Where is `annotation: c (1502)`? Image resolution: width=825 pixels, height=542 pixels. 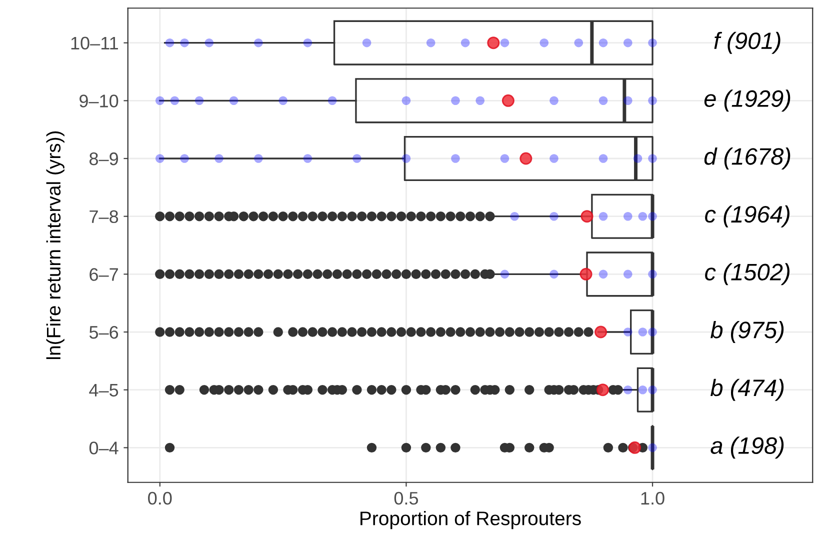 annotation: c (1502) is located at coordinates (747, 274).